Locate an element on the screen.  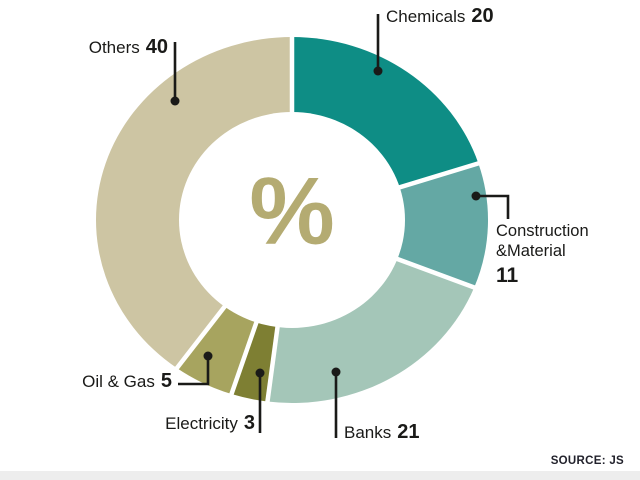
label-oil-gas-name: Oil & Gas is located at coordinates (118, 381).